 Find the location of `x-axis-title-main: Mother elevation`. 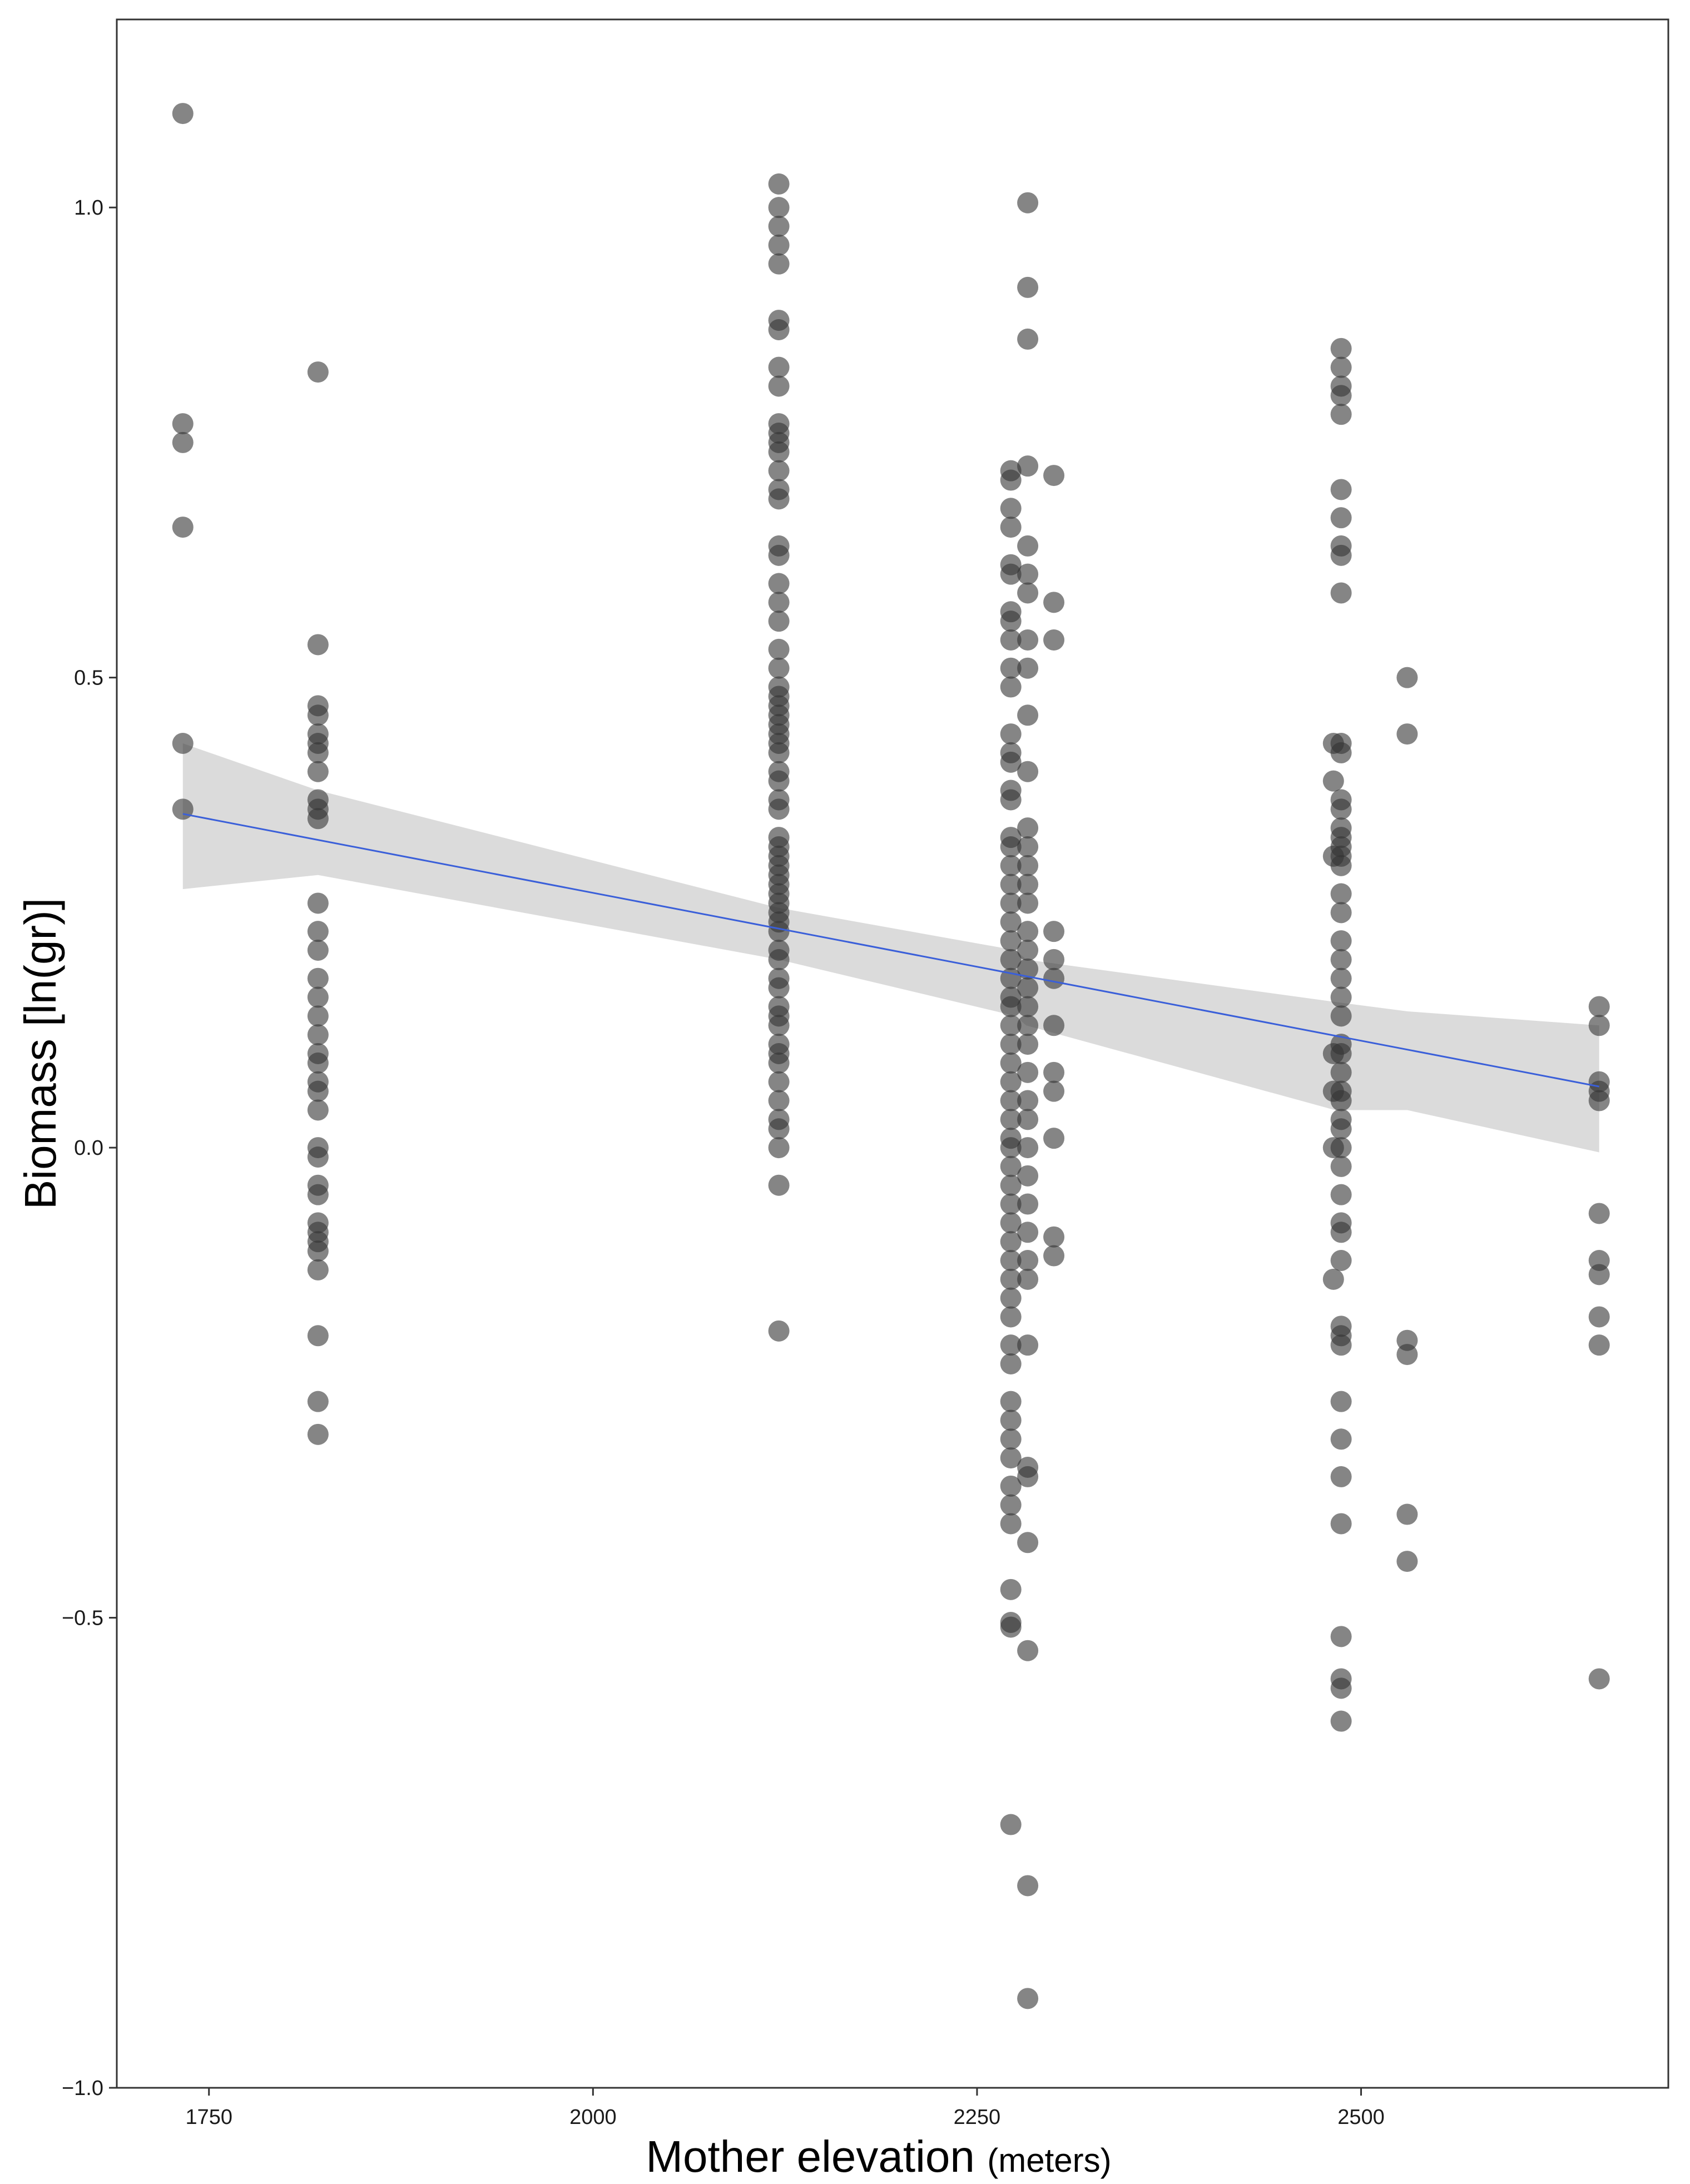

x-axis-title-main: Mother elevation is located at coordinates (810, 2156).